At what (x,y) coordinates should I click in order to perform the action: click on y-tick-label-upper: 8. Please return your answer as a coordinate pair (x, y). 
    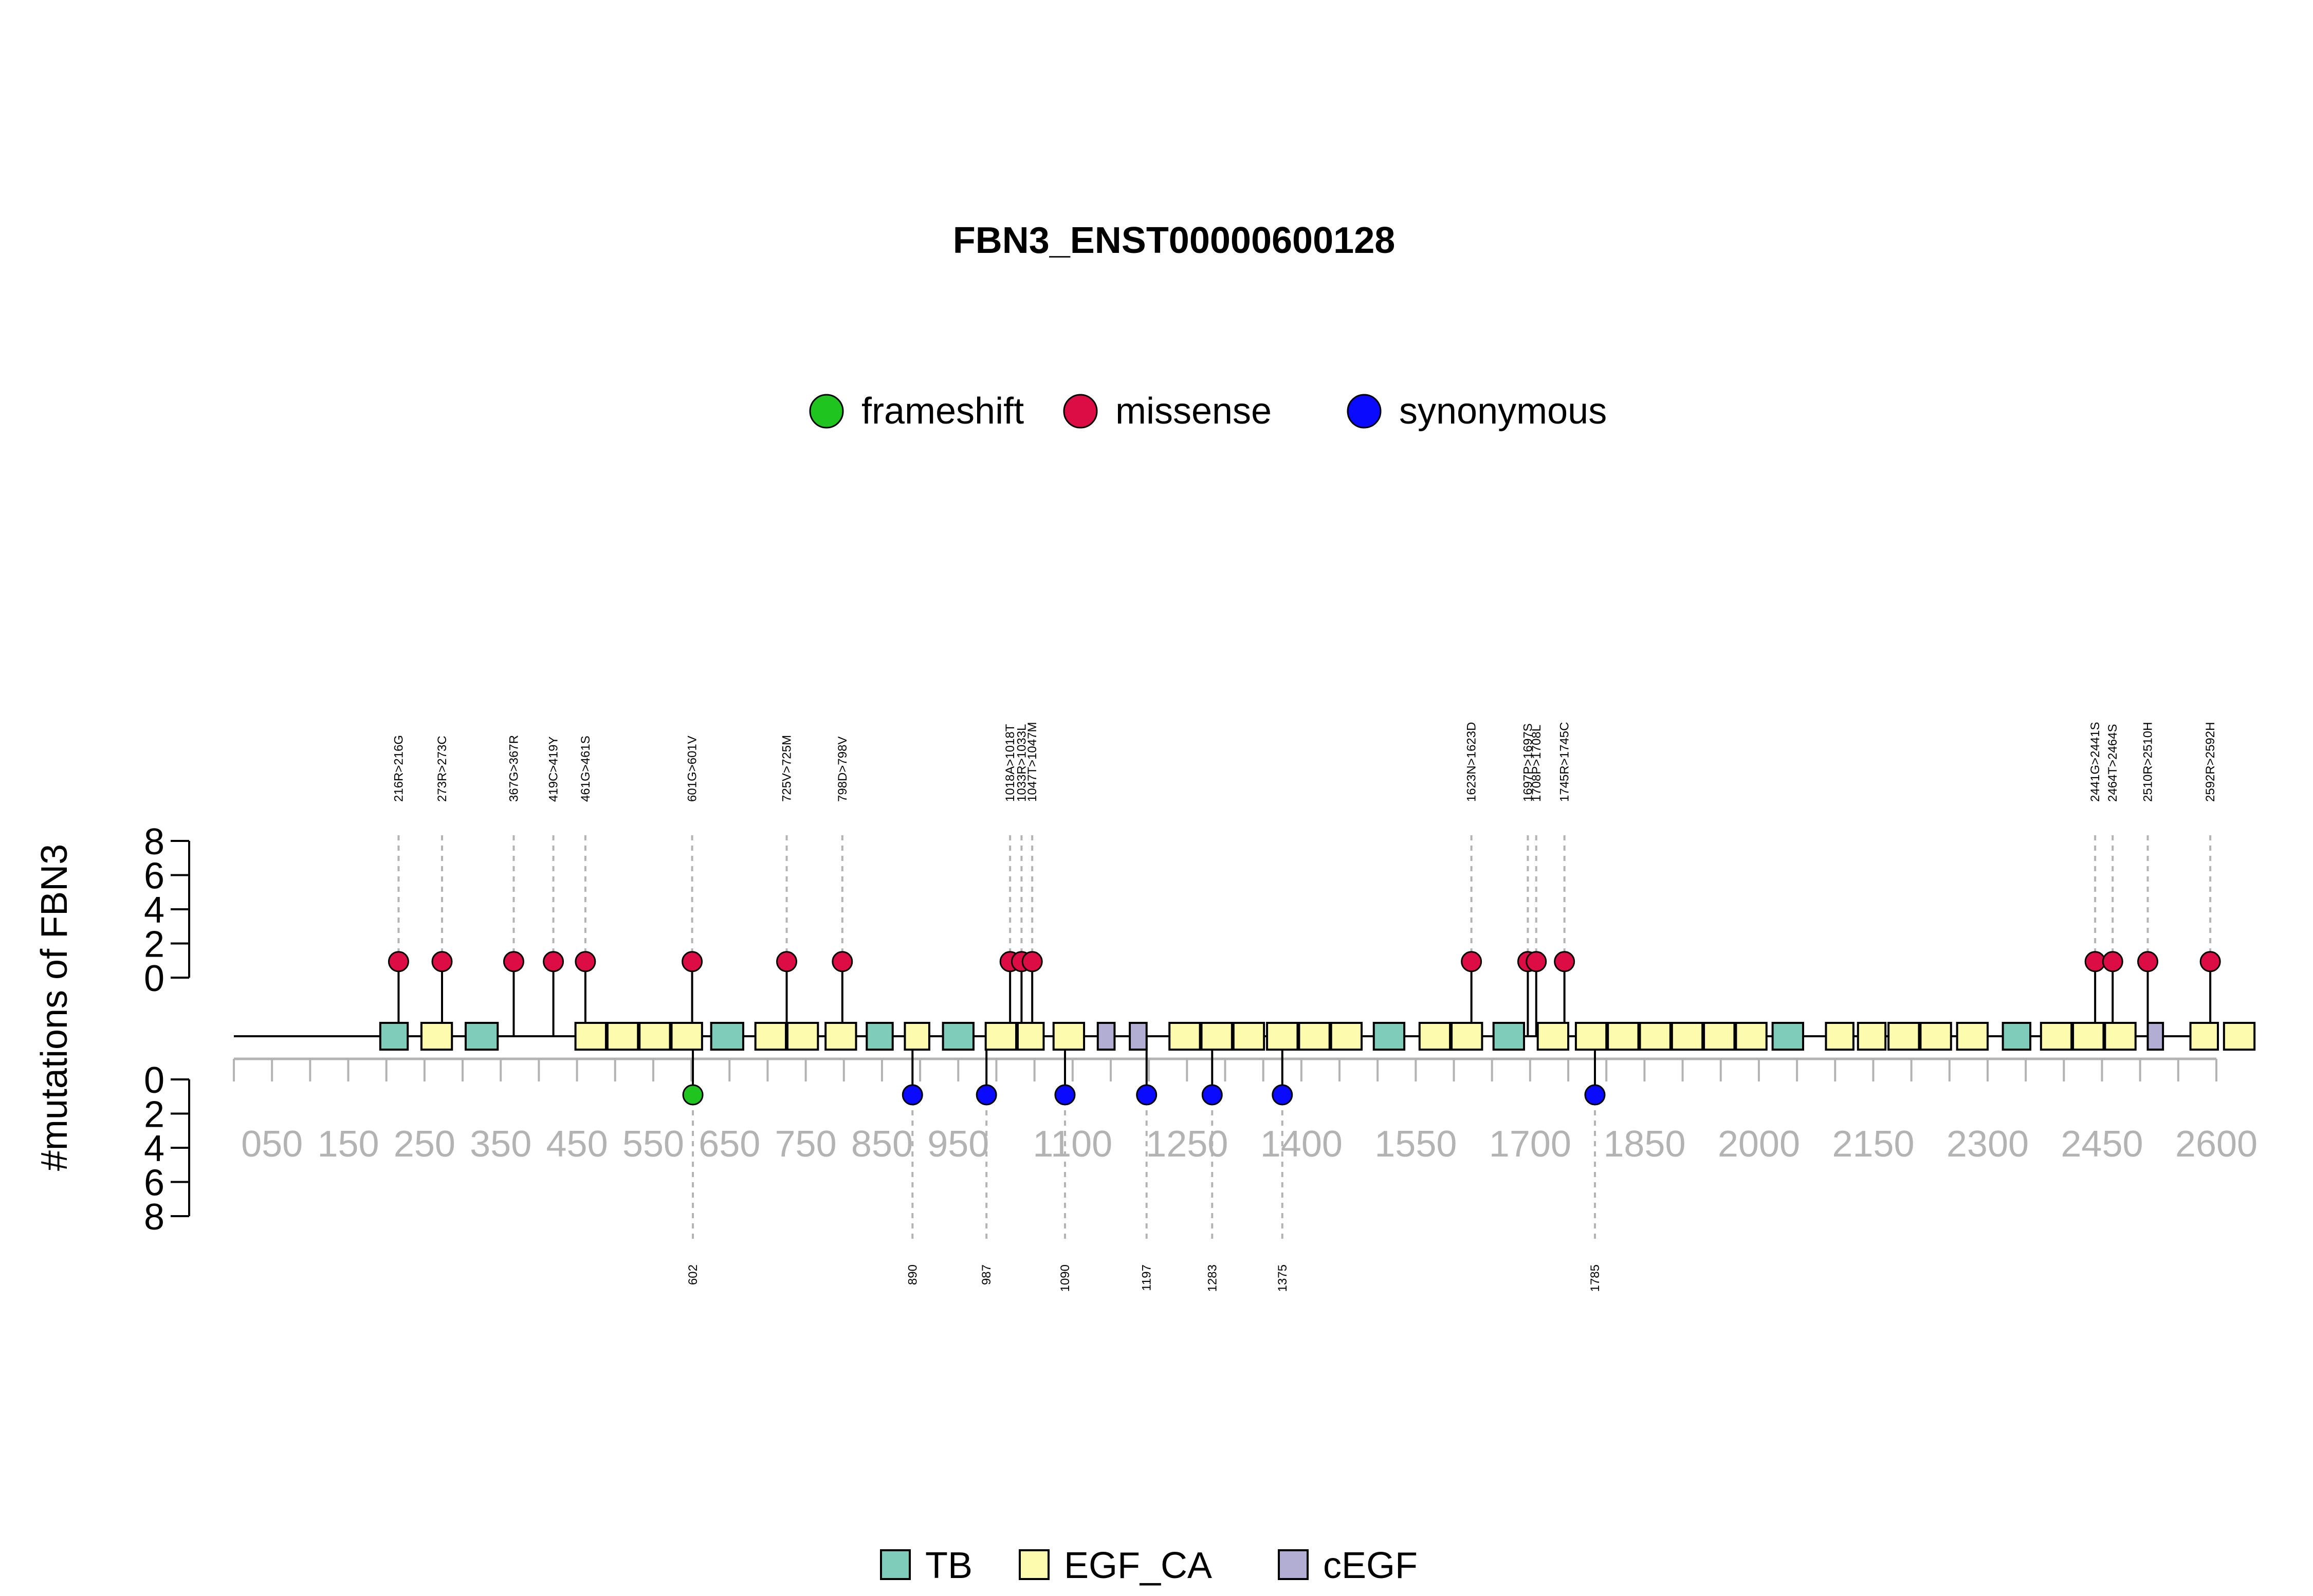
    Looking at the image, I should click on (154, 842).